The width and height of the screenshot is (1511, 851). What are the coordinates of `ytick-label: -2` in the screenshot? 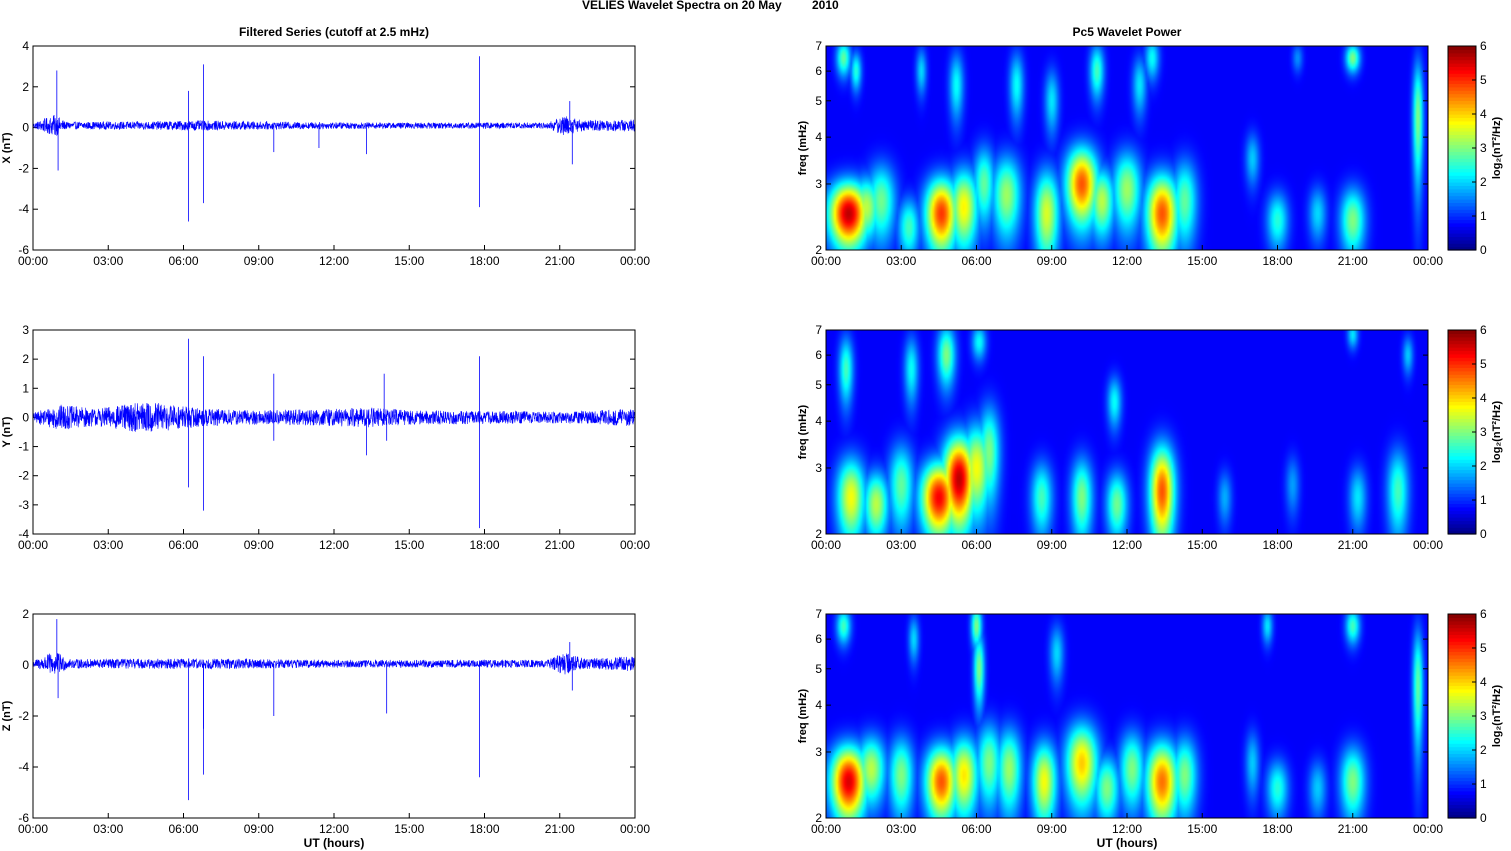 It's located at (23, 476).